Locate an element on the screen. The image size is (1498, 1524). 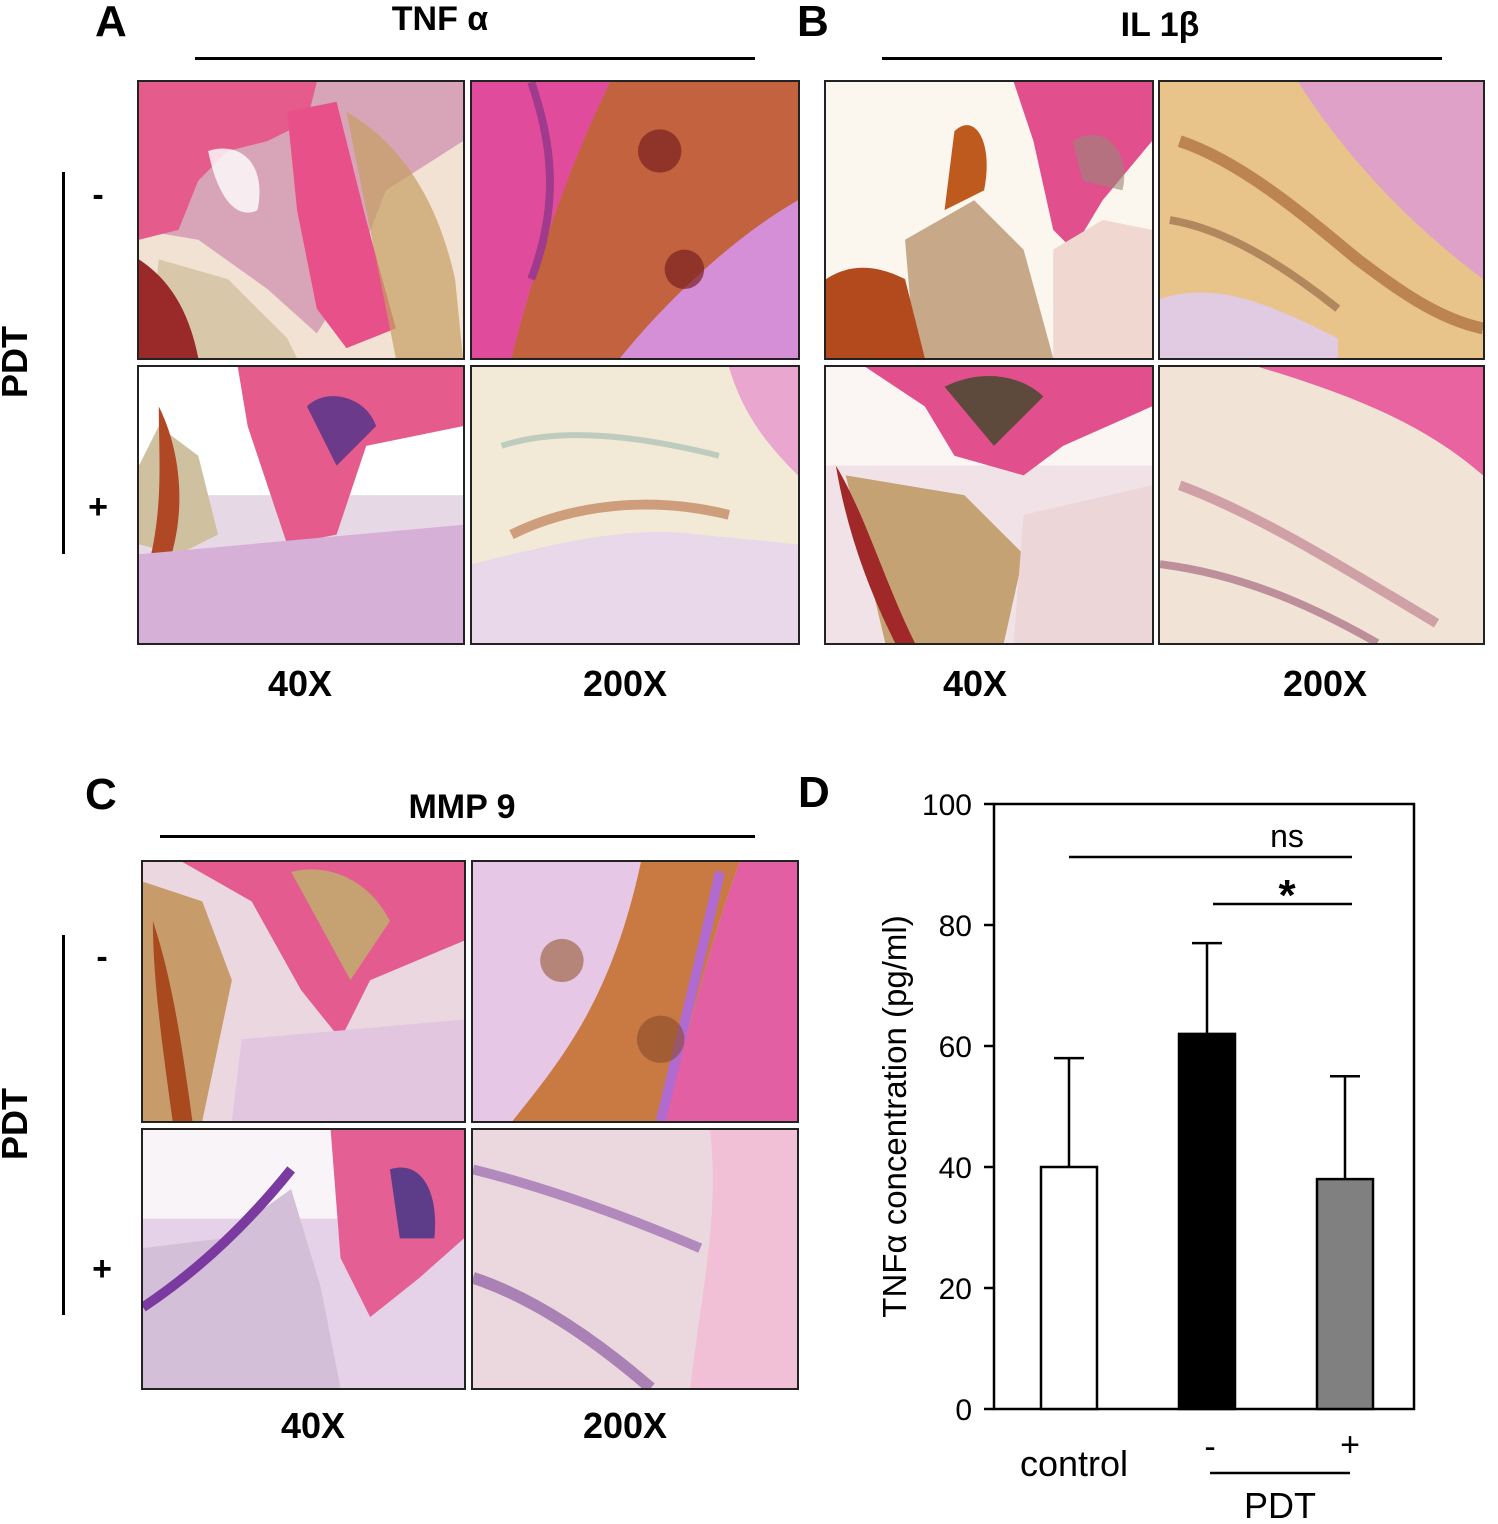
panel-b-micrograph-minus-40x is located at coordinates (989, 220).